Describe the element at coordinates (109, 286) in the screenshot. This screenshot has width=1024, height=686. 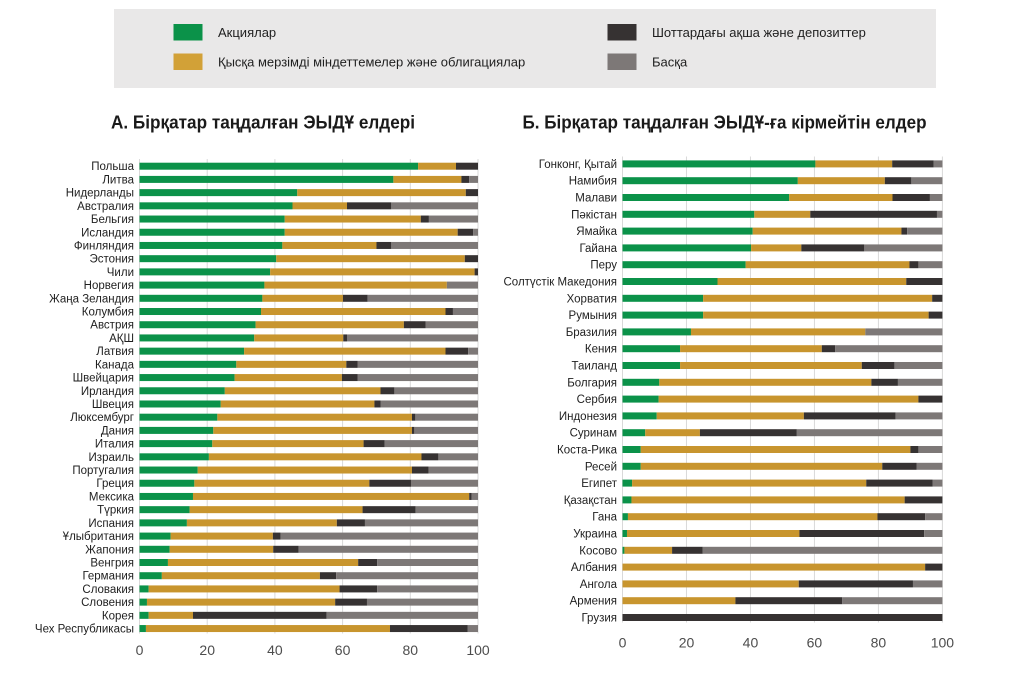
I see `svg-text: Норвегия` at that location.